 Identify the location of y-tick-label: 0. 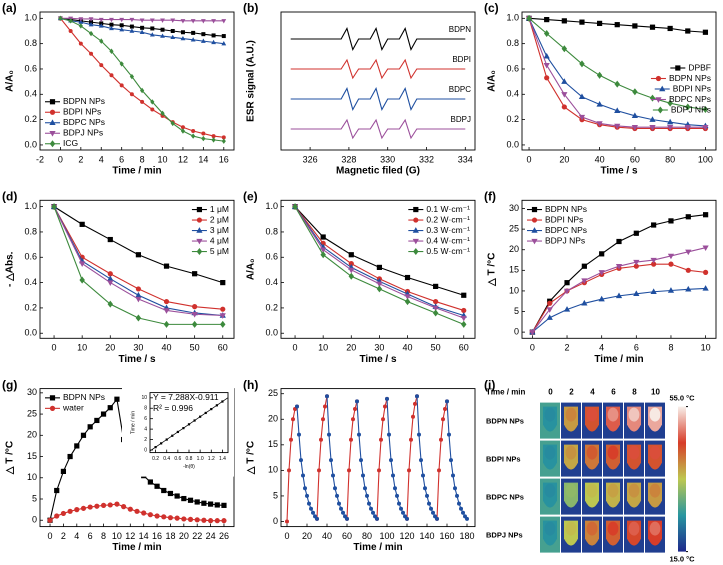
(275, 521).